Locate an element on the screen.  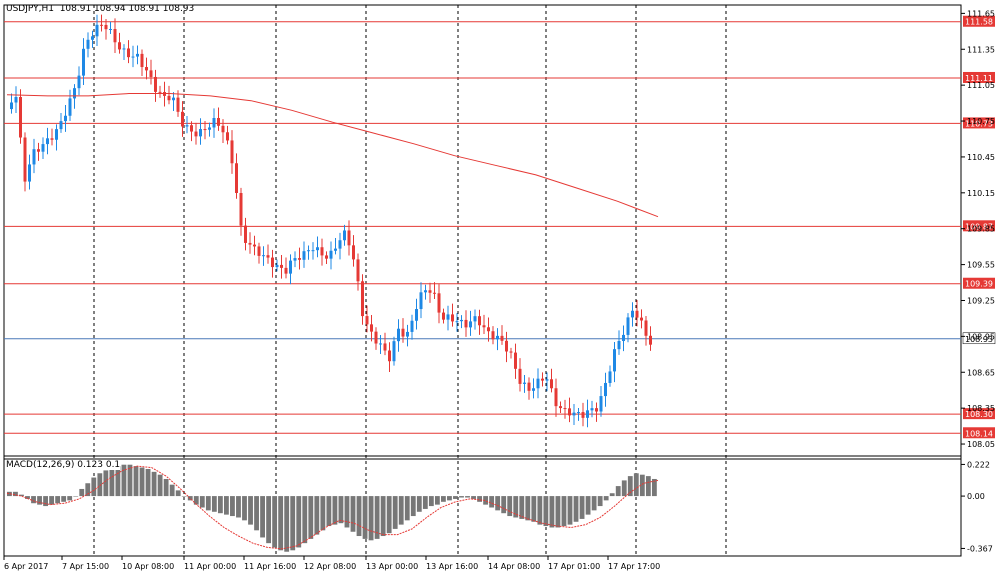
time-tick-label: 12 Apr 08:00 is located at coordinates (330, 566).